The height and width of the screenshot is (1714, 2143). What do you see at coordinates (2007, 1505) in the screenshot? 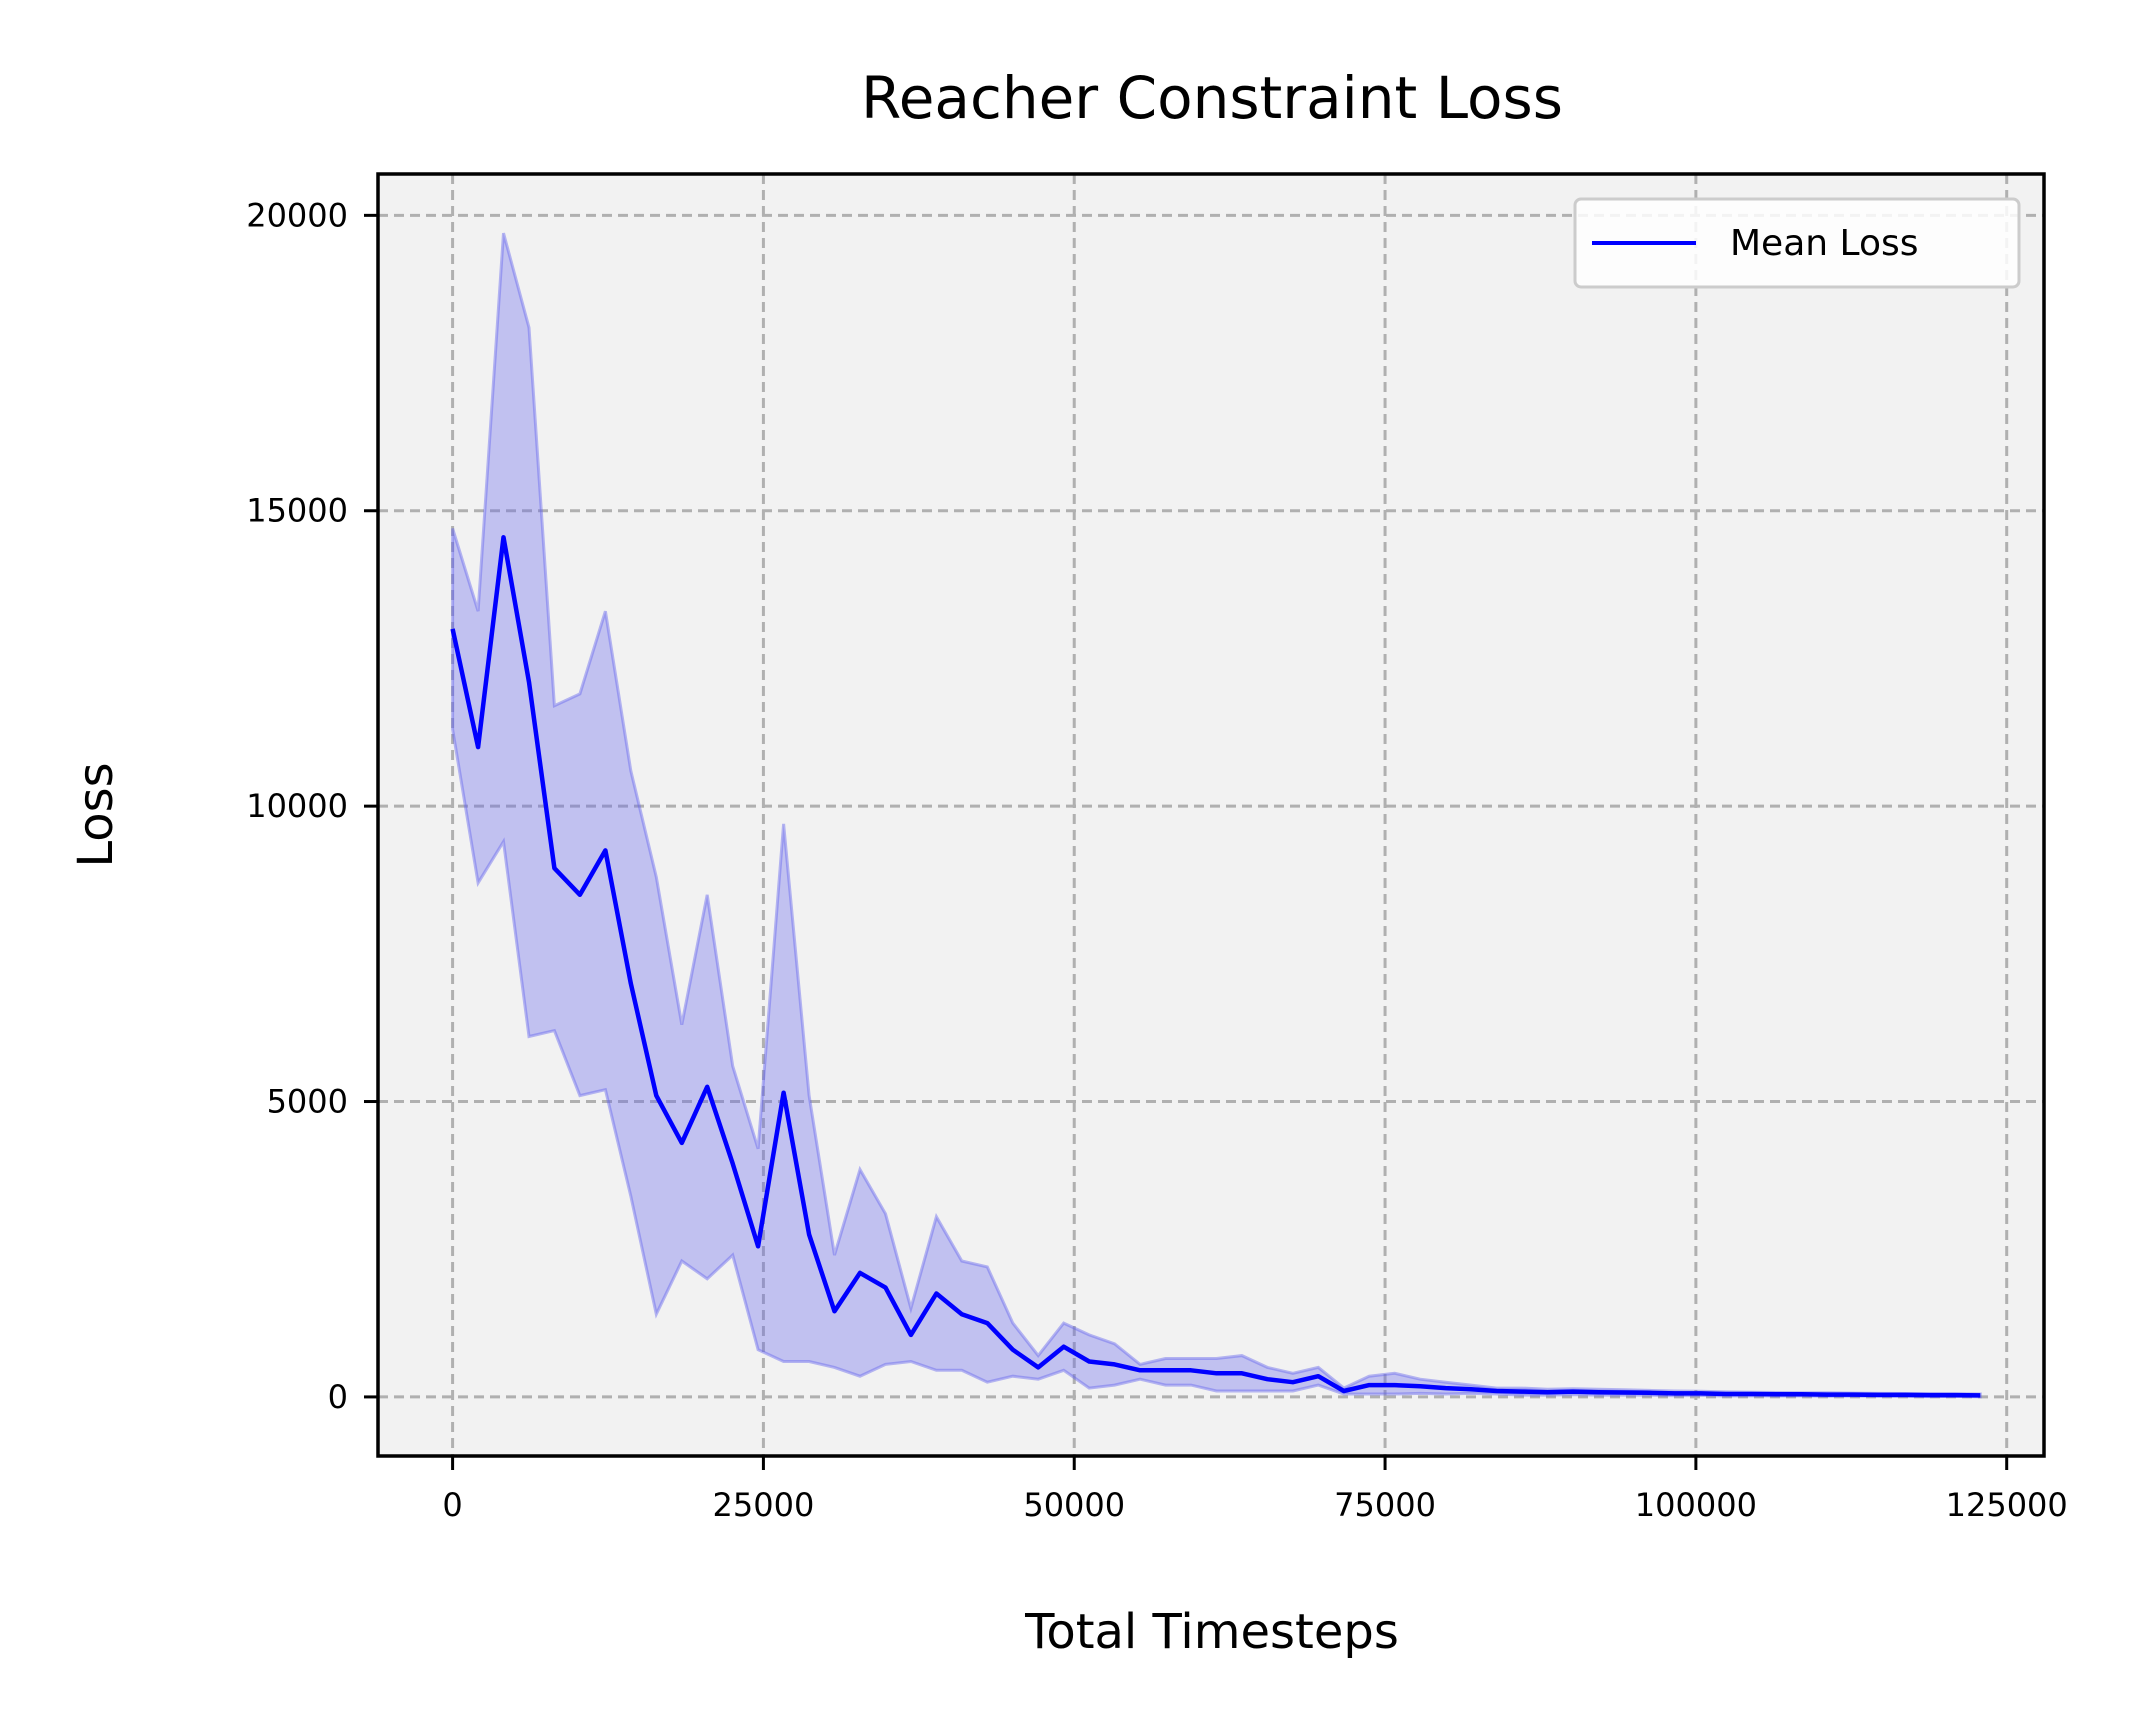
I see `x-tick-label: 125000` at bounding box center [2007, 1505].